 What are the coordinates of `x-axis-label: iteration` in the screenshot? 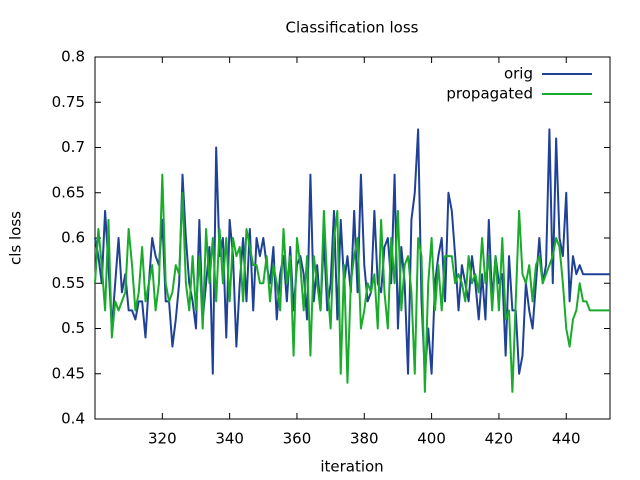 It's located at (351, 467).